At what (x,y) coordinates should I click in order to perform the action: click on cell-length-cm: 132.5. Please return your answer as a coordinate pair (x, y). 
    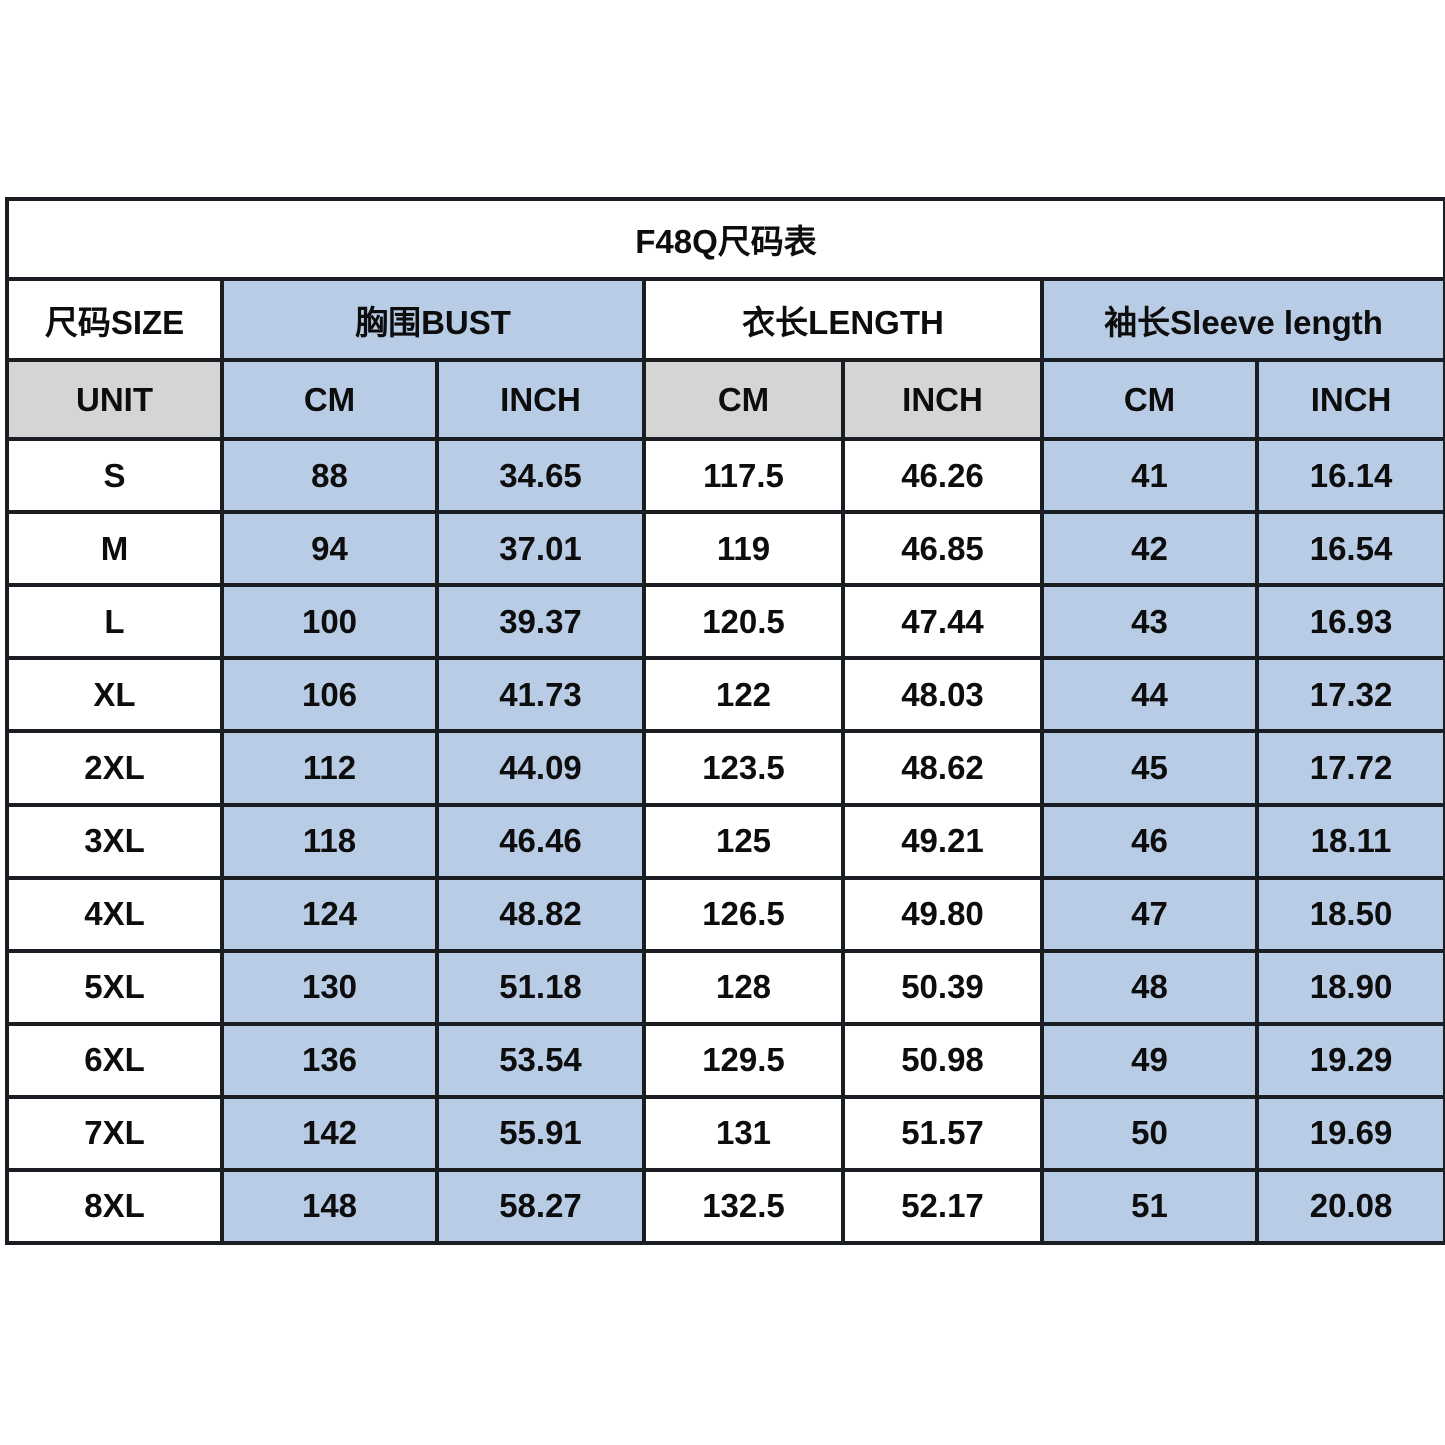
    Looking at the image, I should click on (743, 1206).